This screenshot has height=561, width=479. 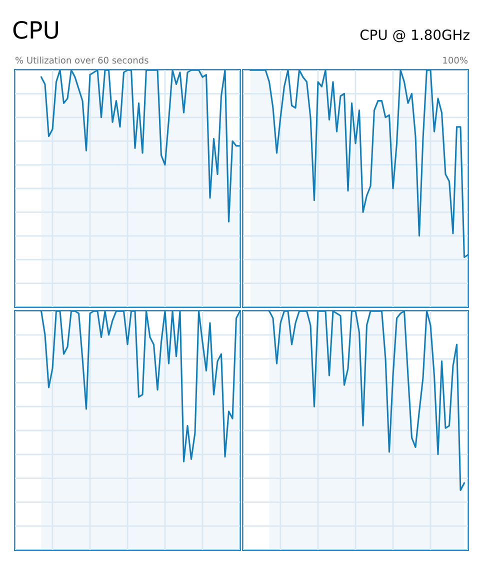 What do you see at coordinates (415, 36) in the screenshot?
I see `chart-subtitle: CPU @ 1.80GHz` at bounding box center [415, 36].